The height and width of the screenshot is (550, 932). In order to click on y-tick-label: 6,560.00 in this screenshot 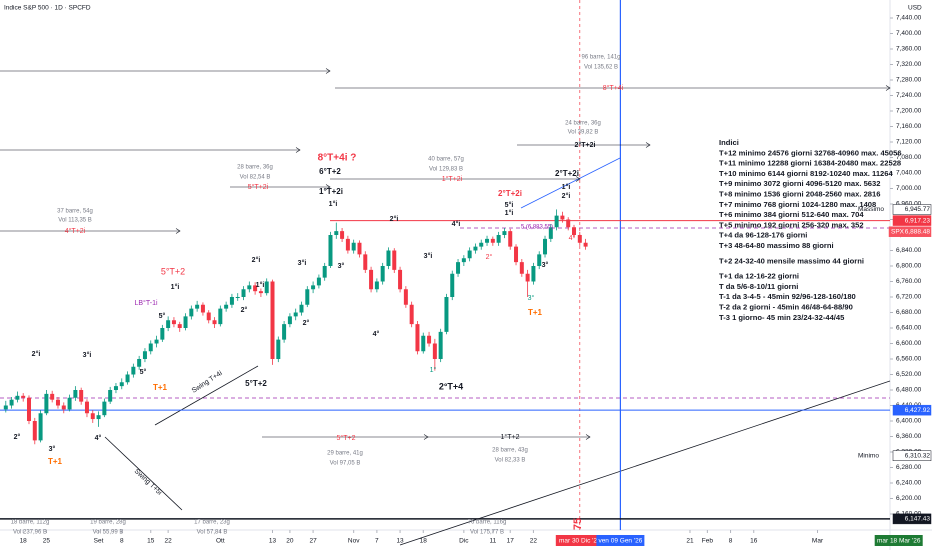, I will do `click(909, 359)`.